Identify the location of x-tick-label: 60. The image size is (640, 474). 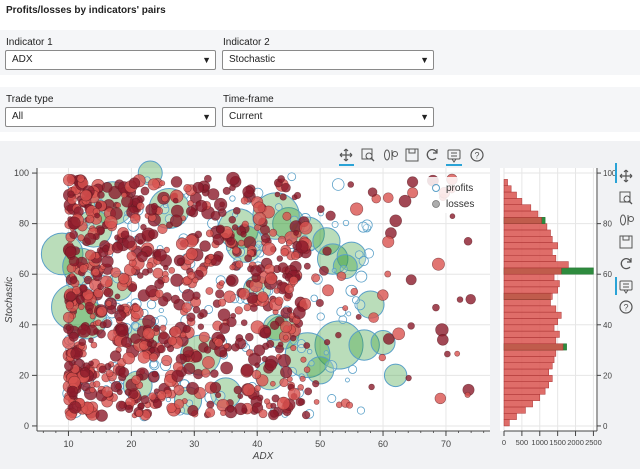
(383, 444).